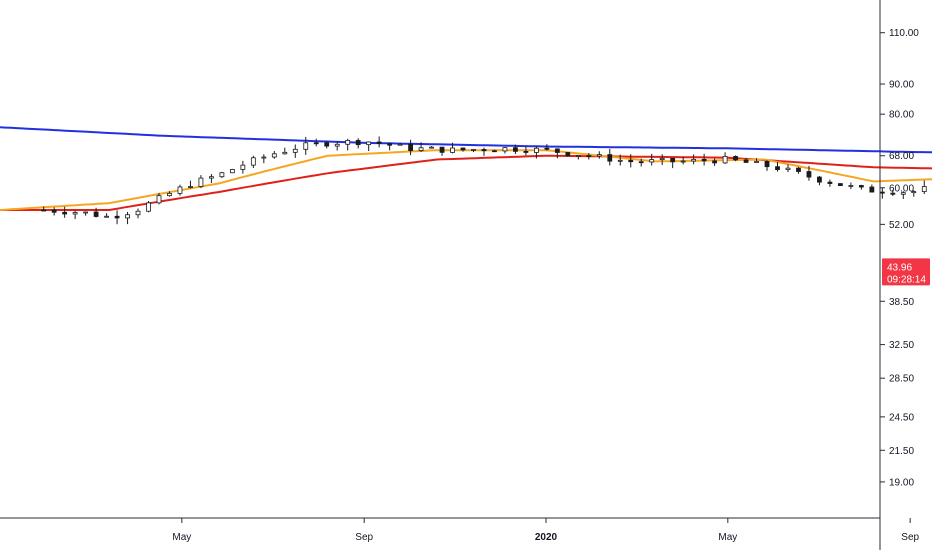 The width and height of the screenshot is (932, 555). What do you see at coordinates (466, 140) in the screenshot?
I see `ma-line-blue` at bounding box center [466, 140].